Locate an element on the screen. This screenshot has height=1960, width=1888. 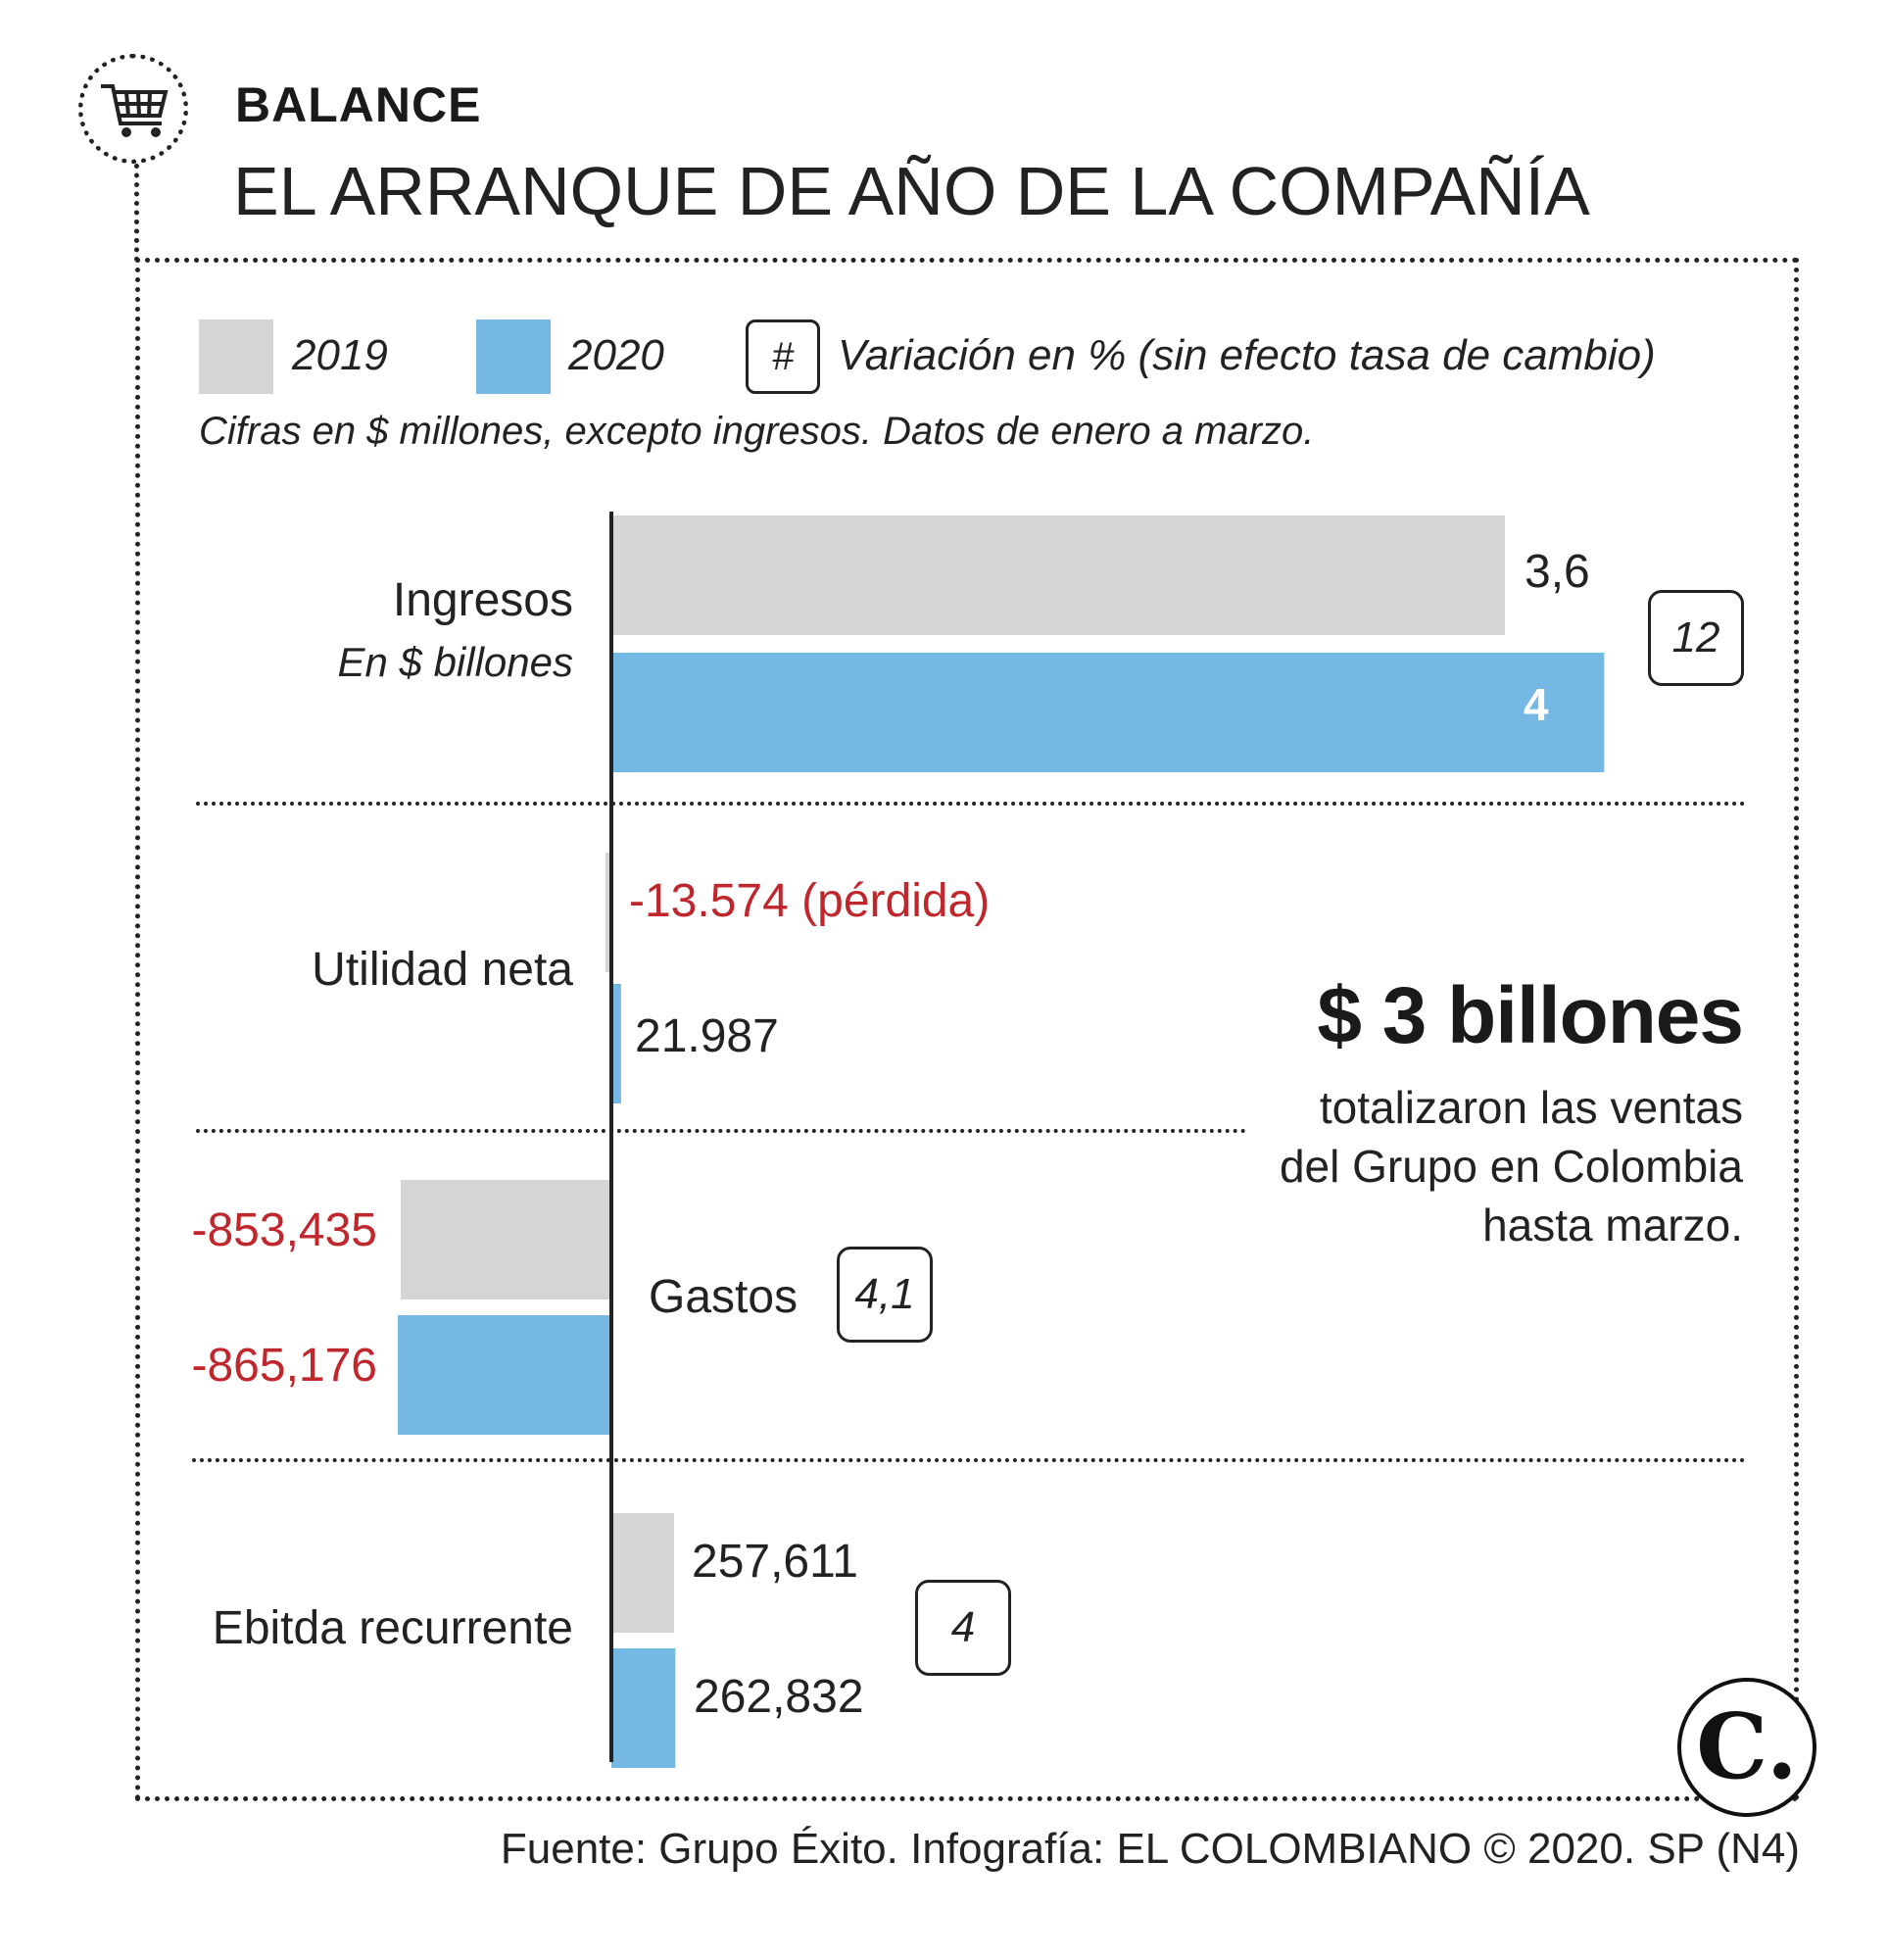
highlight-value: $ 3 billones is located at coordinates (1530, 1015).